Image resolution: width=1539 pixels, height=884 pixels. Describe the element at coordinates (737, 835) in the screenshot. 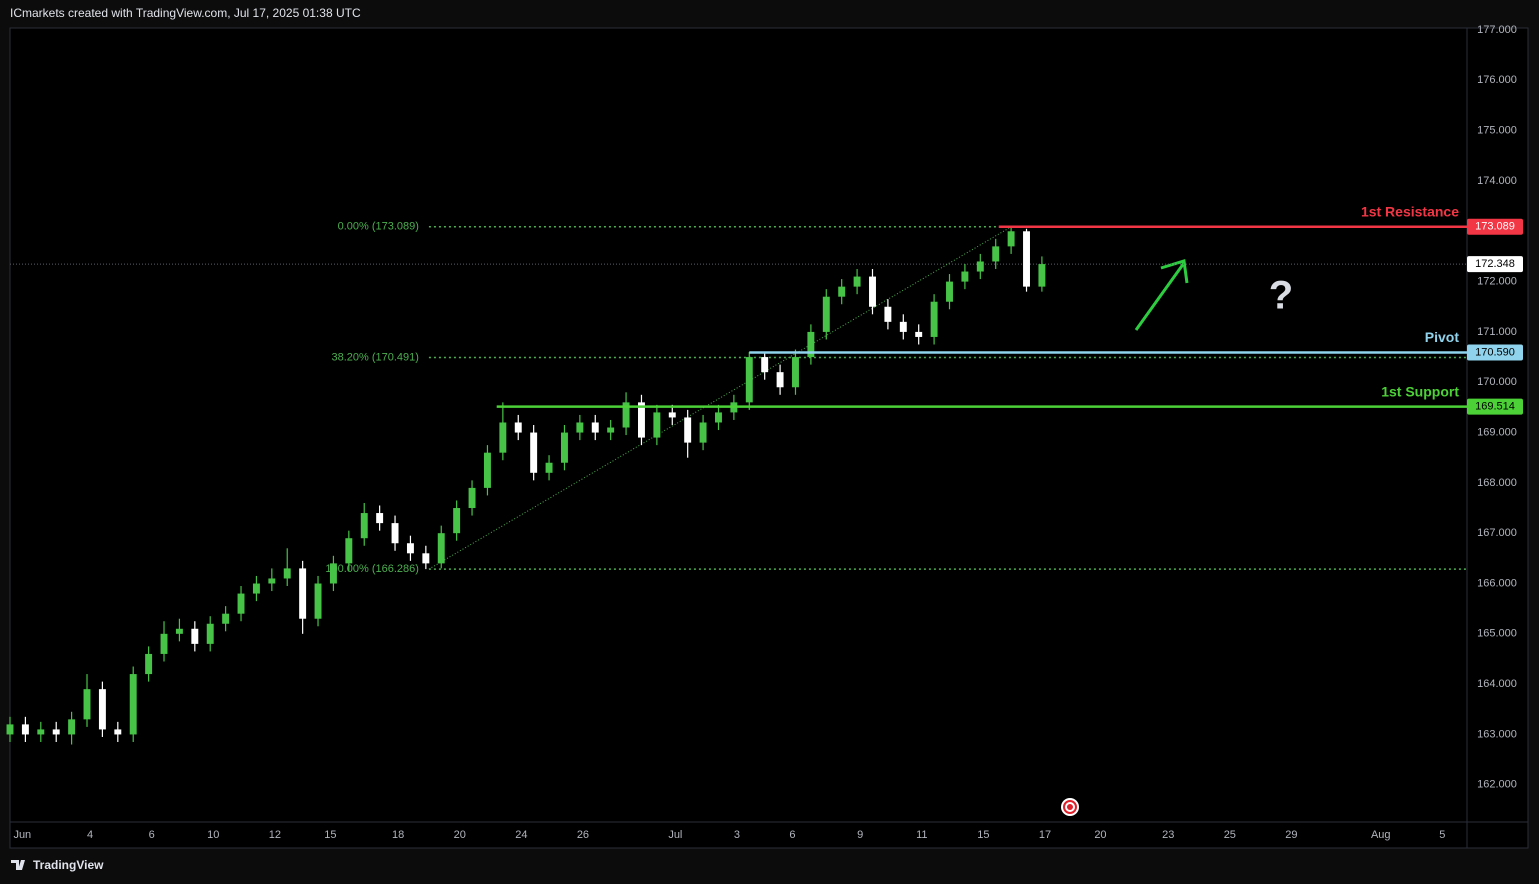

I see `x-tick-label: 3` at that location.